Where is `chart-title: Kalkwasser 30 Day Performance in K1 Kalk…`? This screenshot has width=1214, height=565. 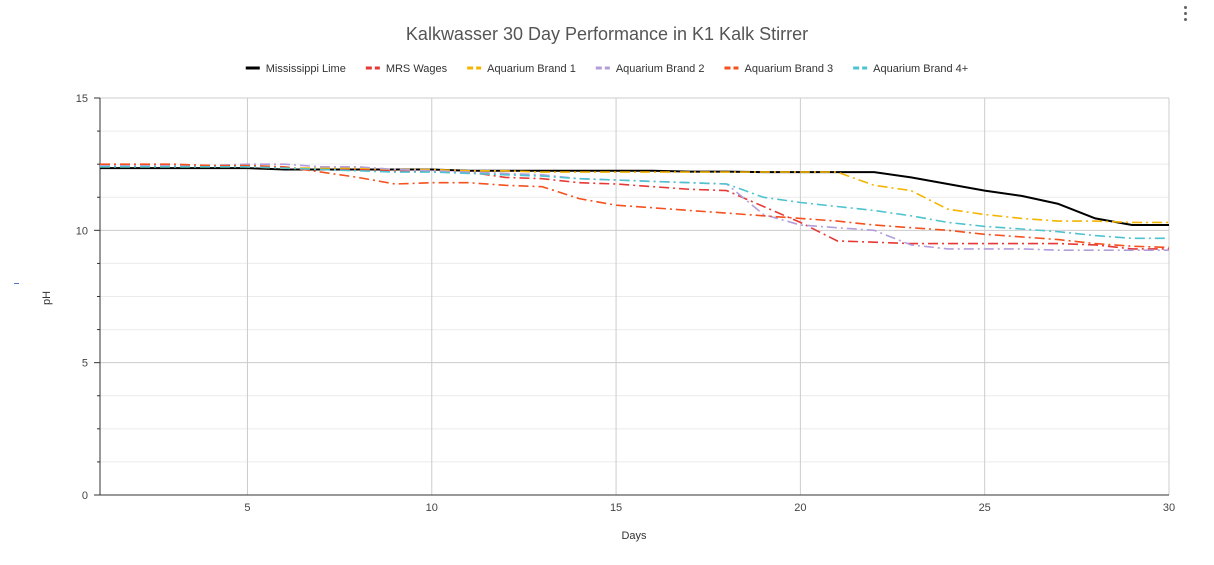
chart-title: Kalkwasser 30 Day Performance in K1 Kalk… is located at coordinates (607, 34).